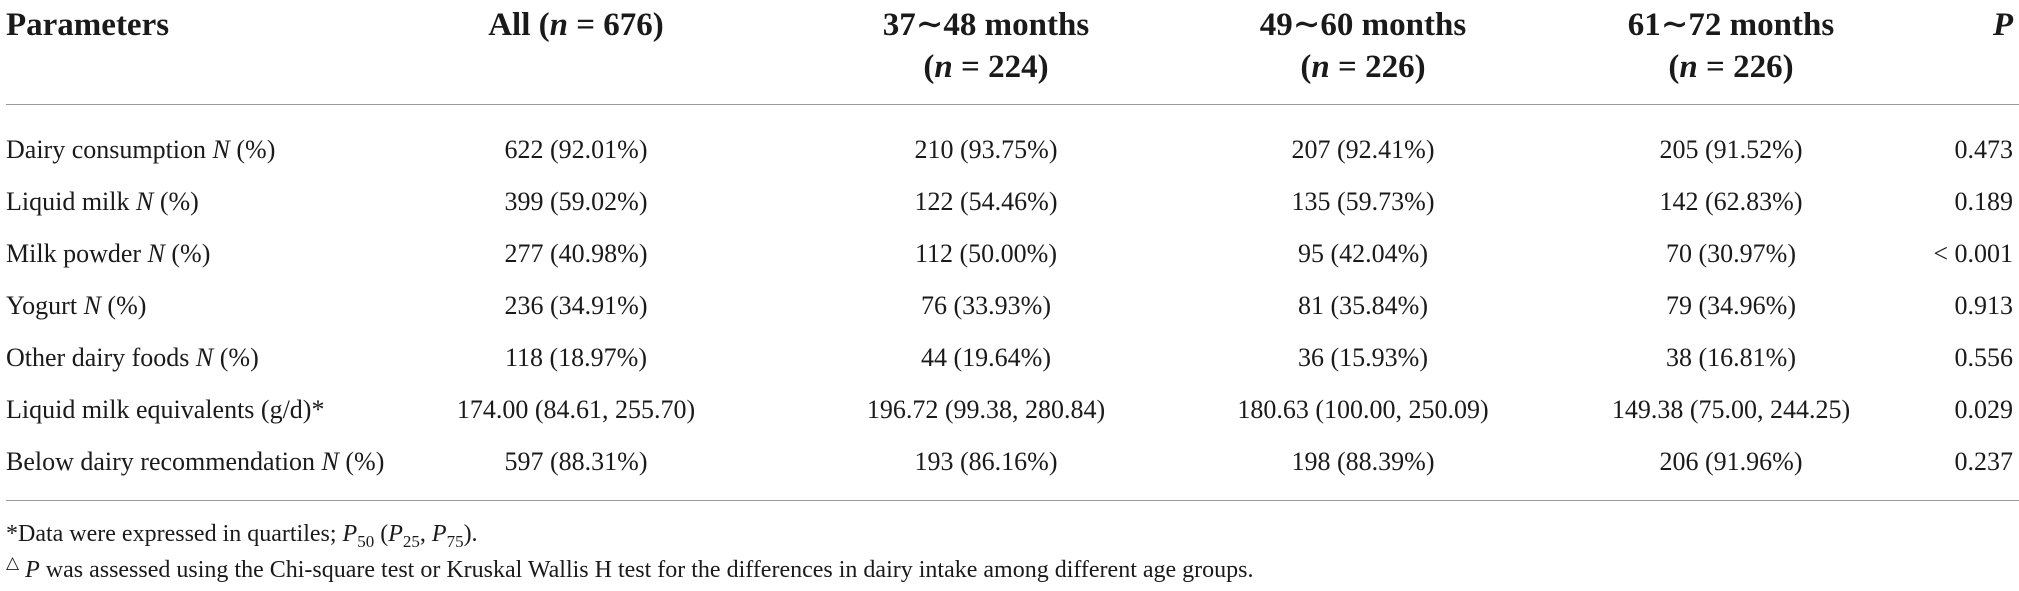 This screenshot has height=591, width=2019. I want to click on cell-g3: 142 (62.83%), so click(1731, 201).